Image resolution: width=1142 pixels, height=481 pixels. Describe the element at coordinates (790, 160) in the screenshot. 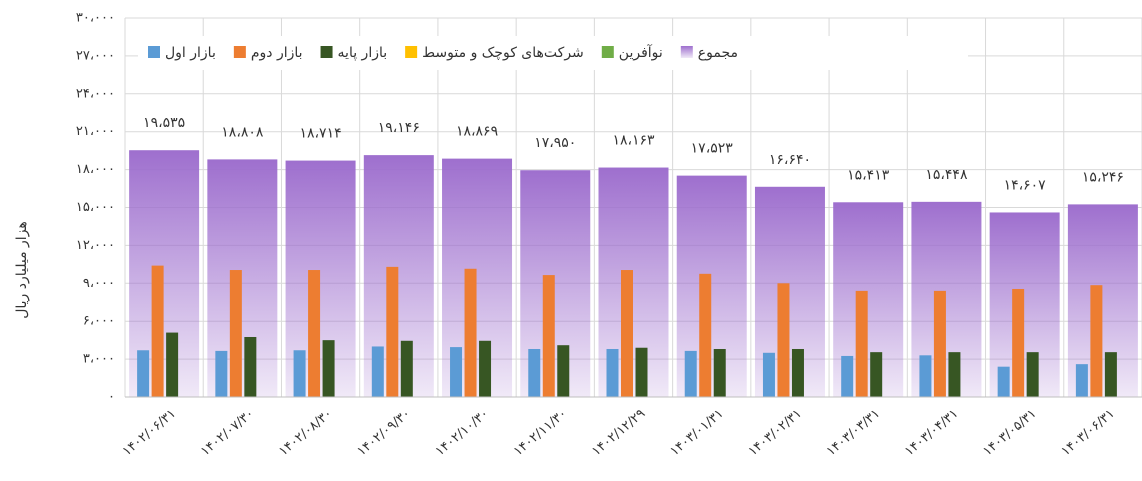

I see `data-label: ۱۶،۶۴۰` at that location.